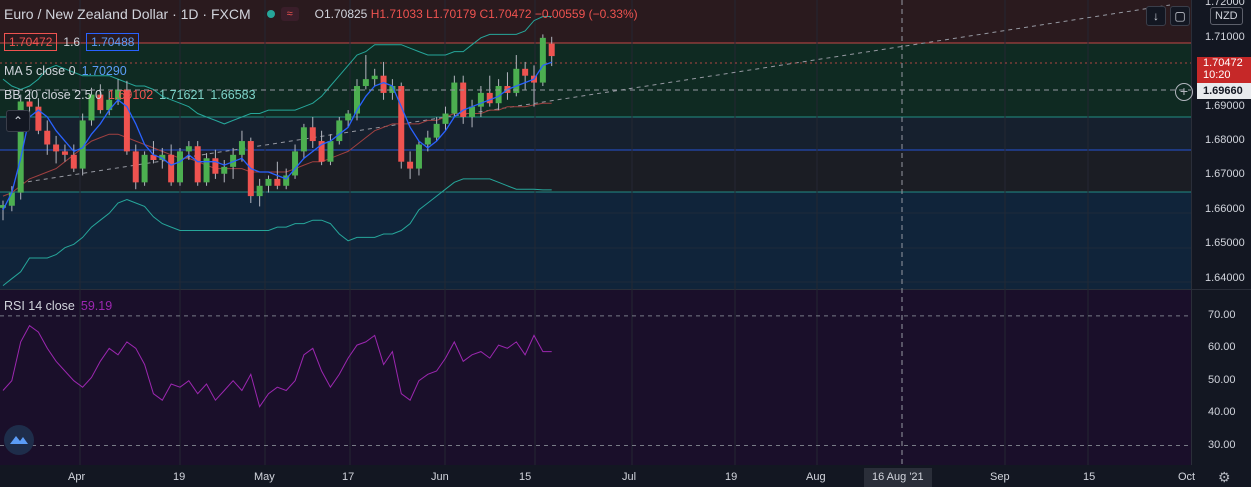  I want to click on wave-icon: ≈, so click(289, 14).